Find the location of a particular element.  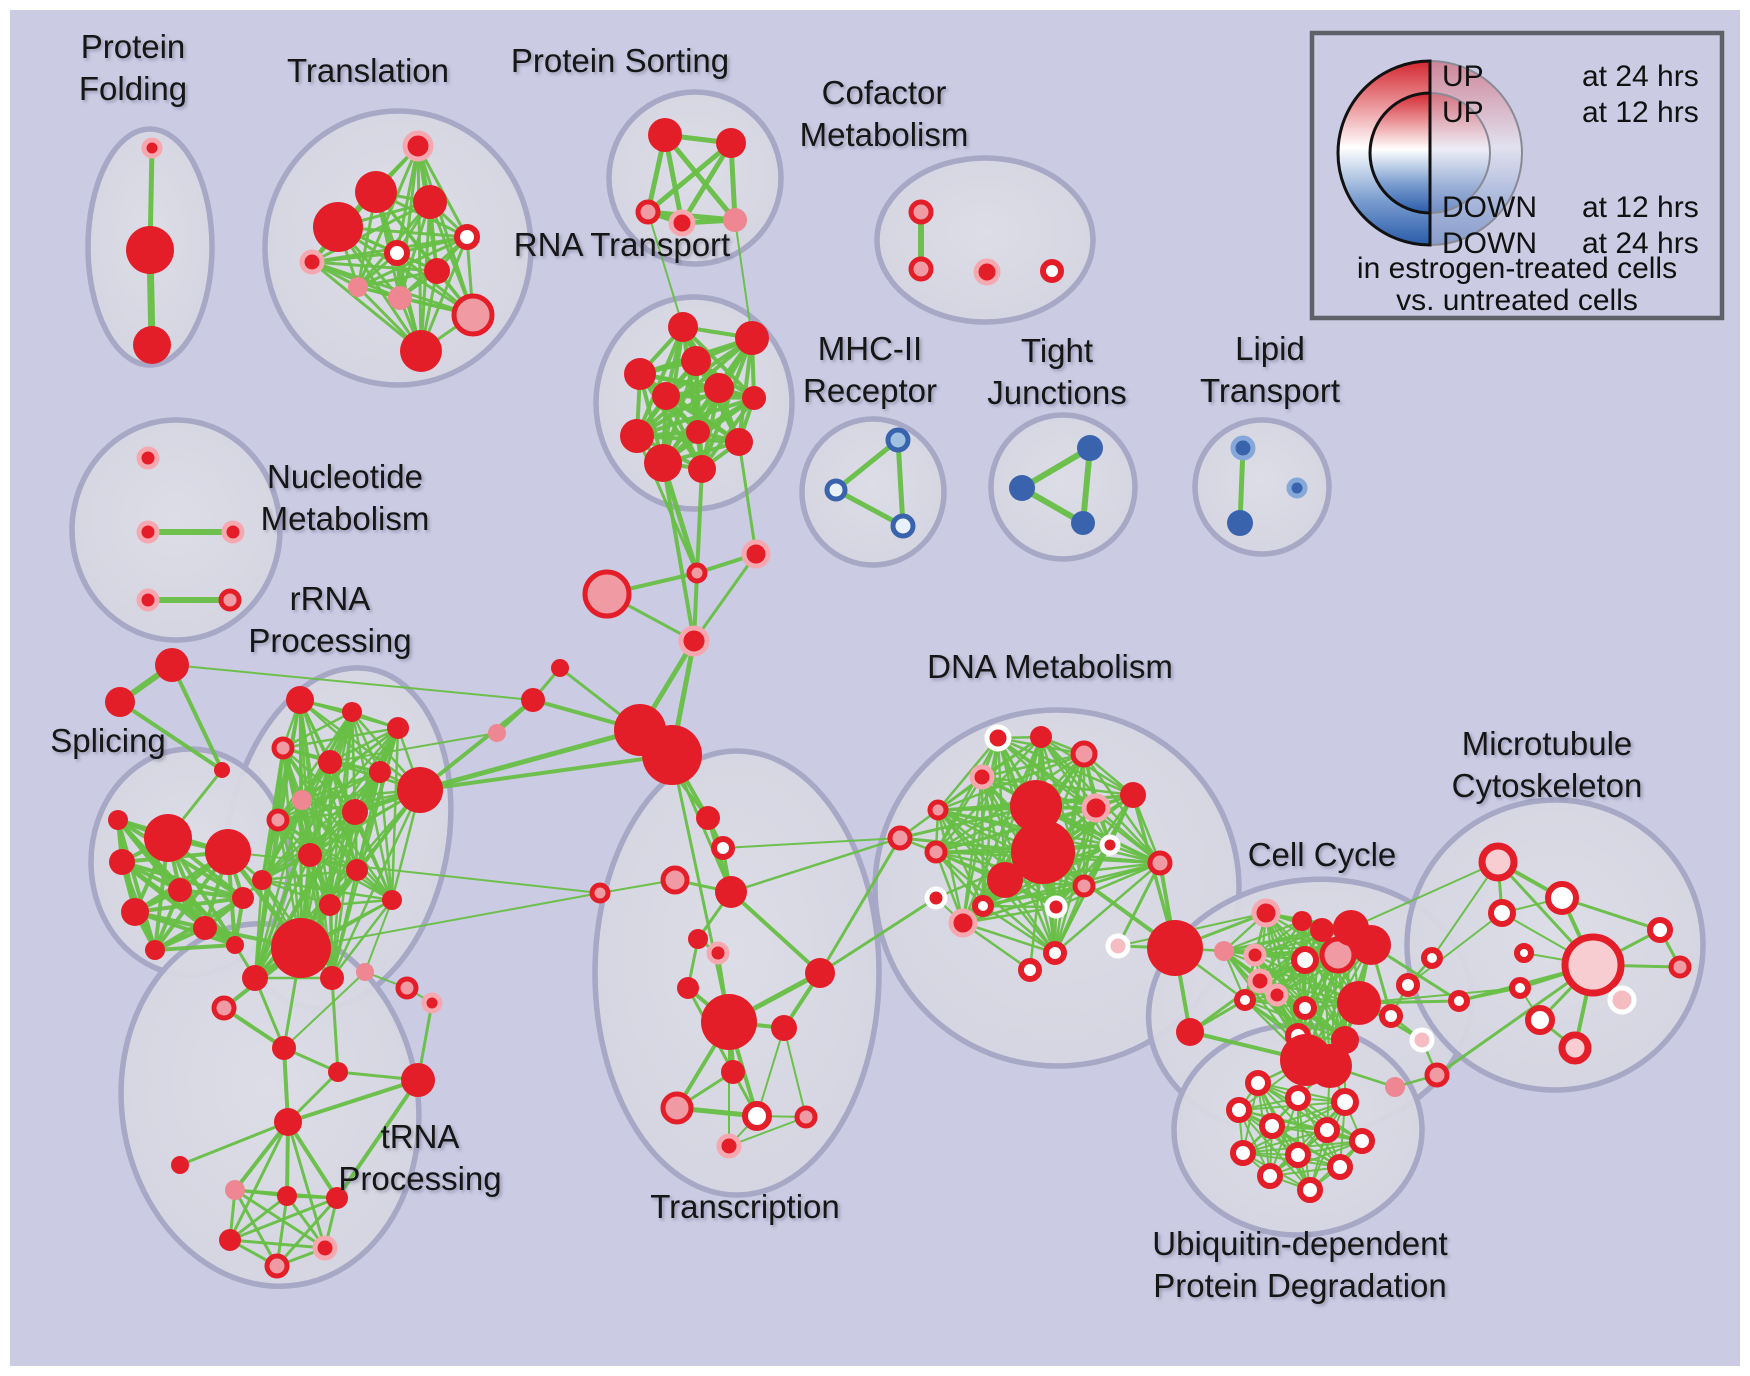

node-h2 is located at coordinates (756, 554).